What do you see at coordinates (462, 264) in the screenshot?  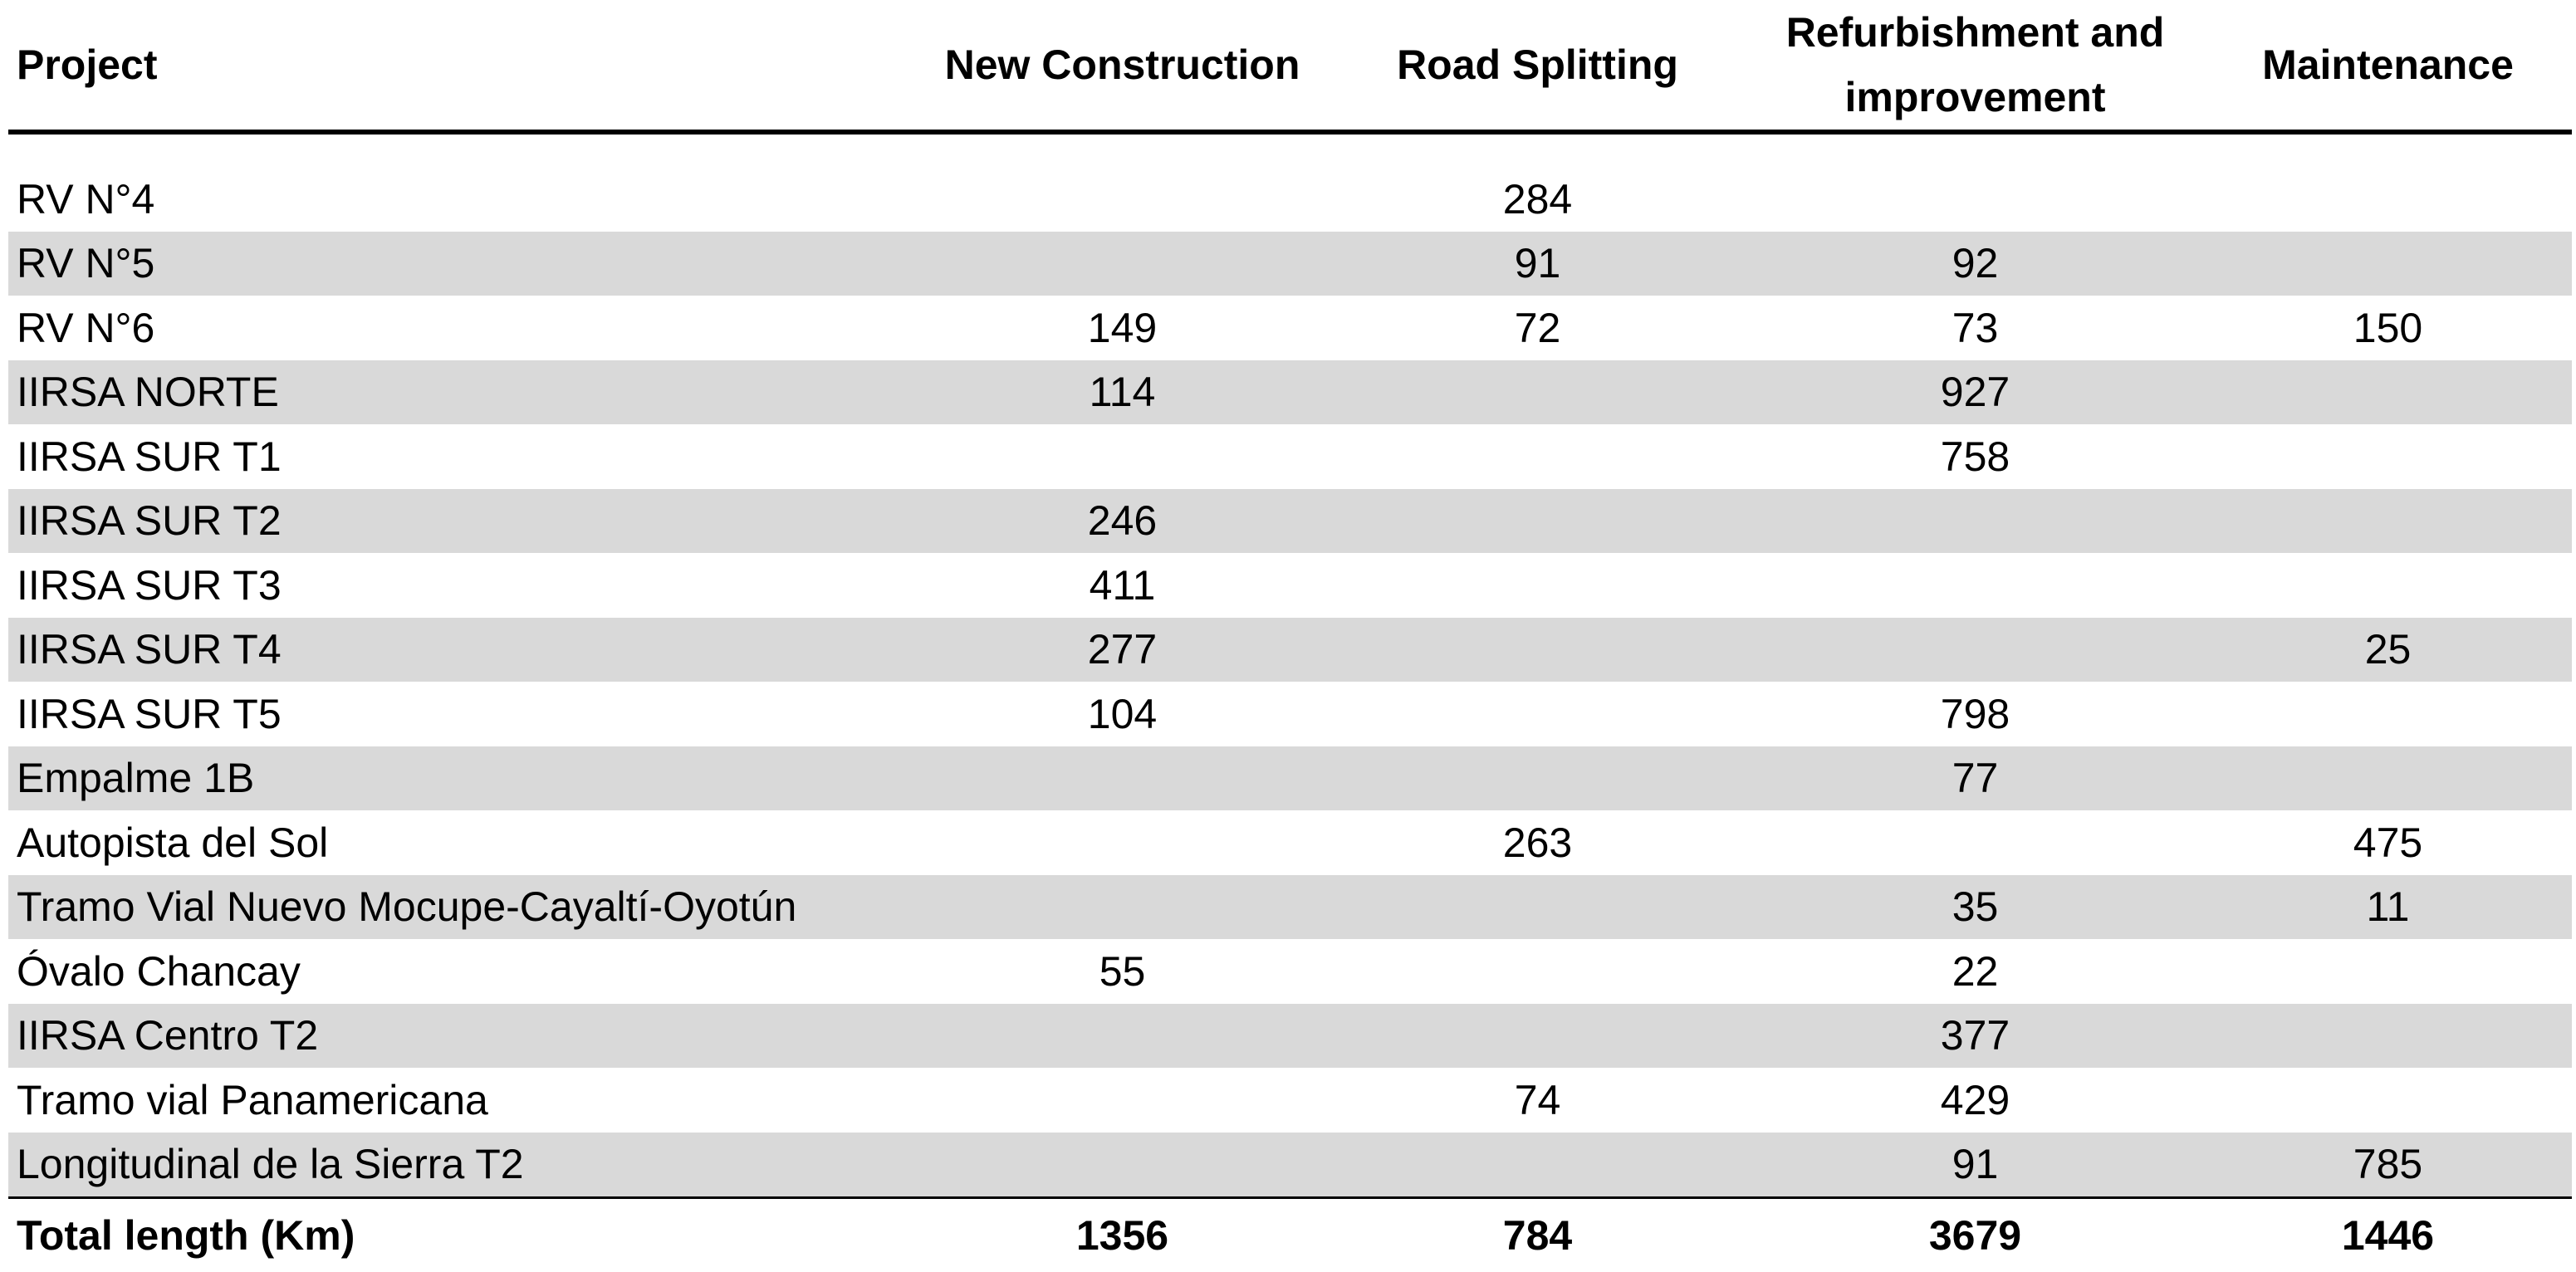 I see `row-label: RV N°5` at bounding box center [462, 264].